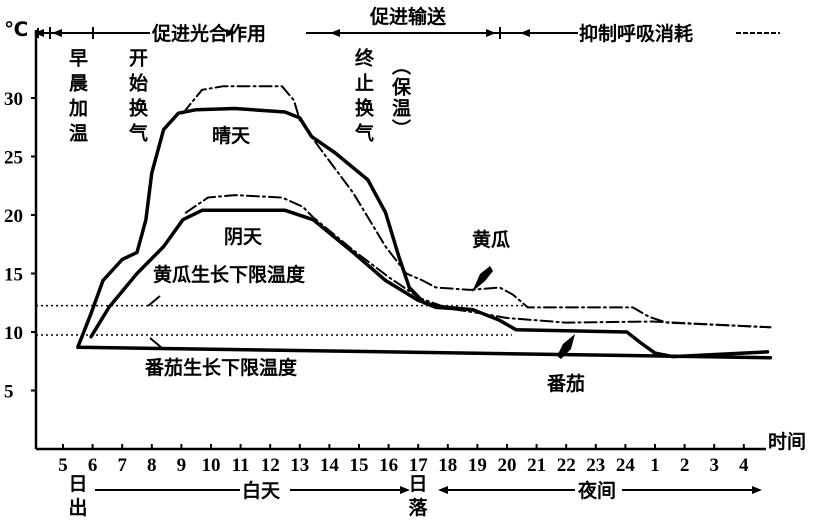 The image size is (816, 522). Describe the element at coordinates (13, 99) in the screenshot. I see `y-tick-label: 30` at that location.